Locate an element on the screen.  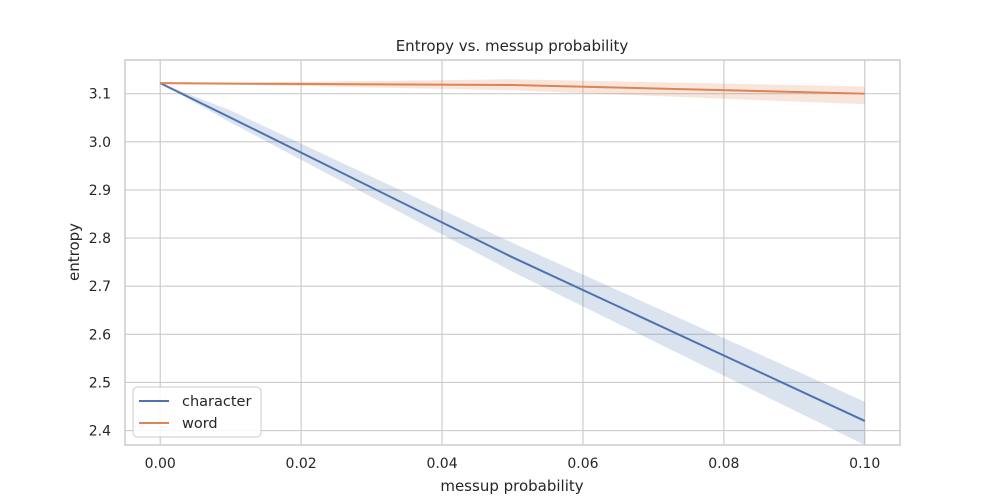
legend-box is located at coordinates (197, 412).